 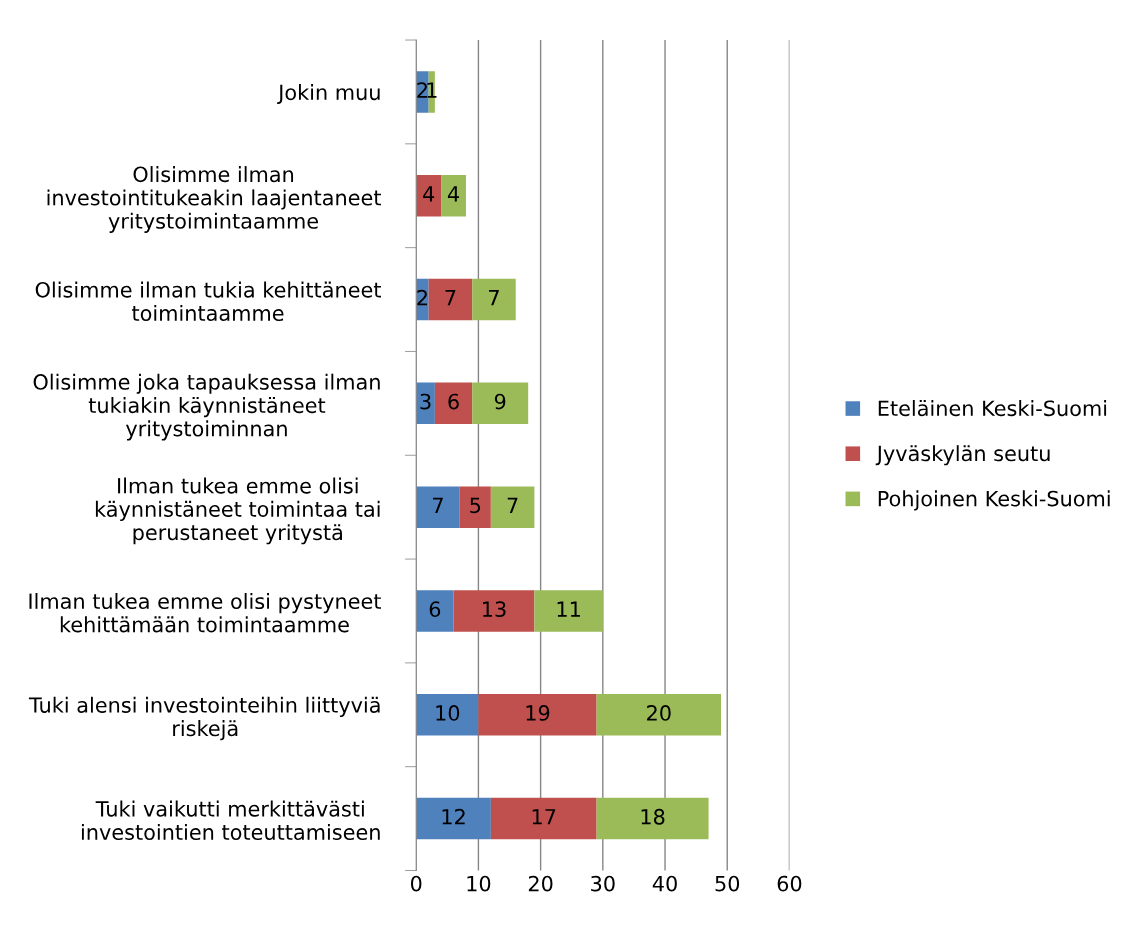 I want to click on y-tick-label: Olisimme ilman tukia kehittäneet toimintaamme, so click(x=208, y=301).